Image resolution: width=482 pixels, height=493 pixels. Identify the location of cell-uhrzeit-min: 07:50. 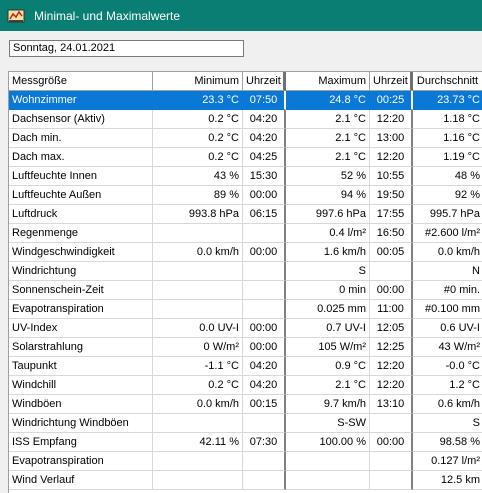
(264, 100).